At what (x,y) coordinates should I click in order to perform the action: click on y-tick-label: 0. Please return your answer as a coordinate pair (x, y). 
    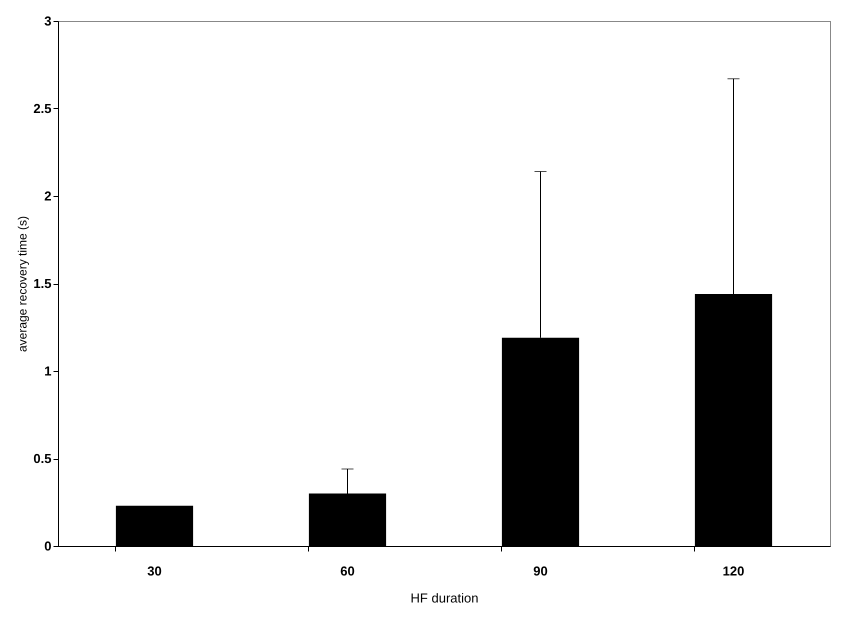
    Looking at the image, I should click on (48, 546).